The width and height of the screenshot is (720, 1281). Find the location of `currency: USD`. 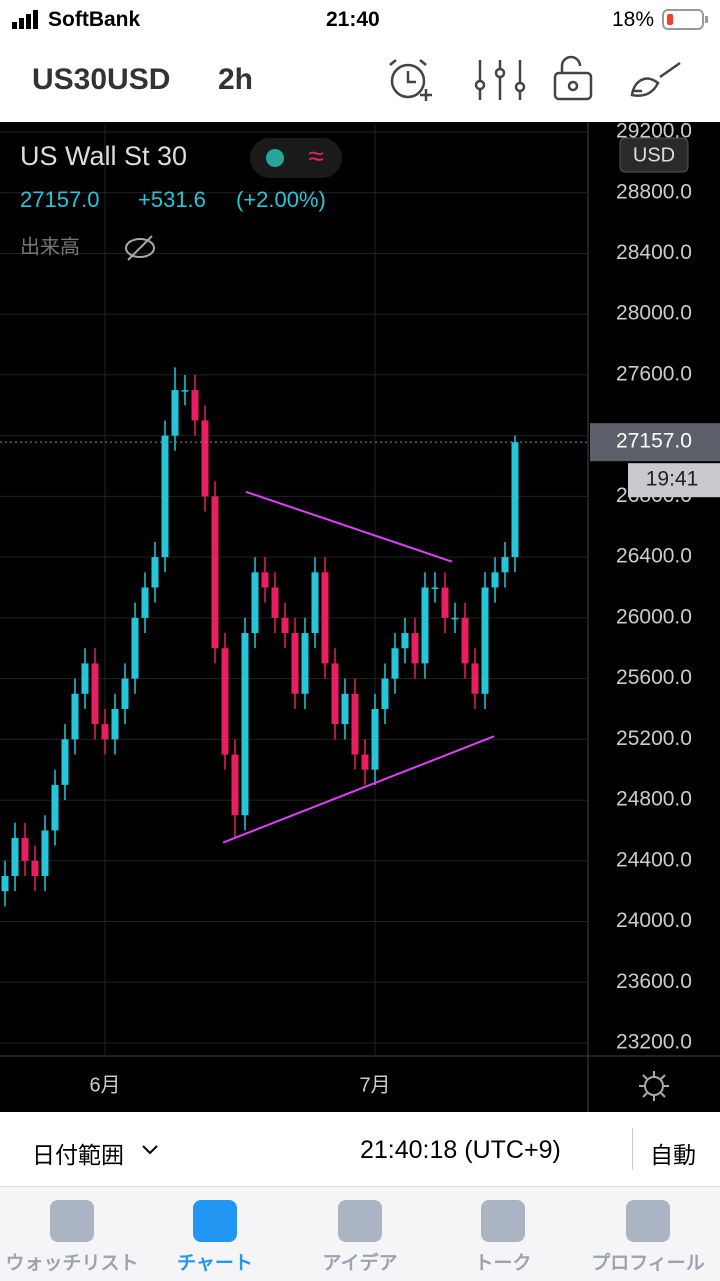

currency: USD is located at coordinates (654, 155).